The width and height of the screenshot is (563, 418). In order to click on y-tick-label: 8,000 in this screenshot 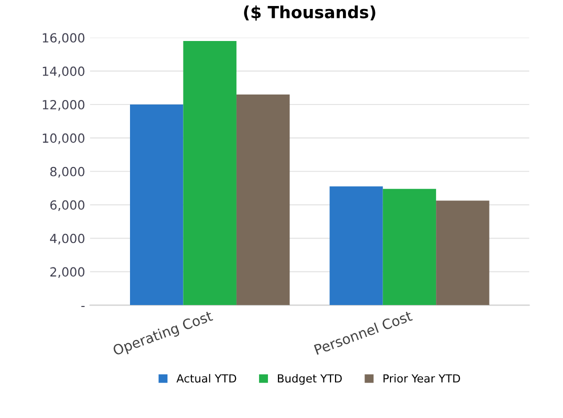, I will do `click(67, 172)`.